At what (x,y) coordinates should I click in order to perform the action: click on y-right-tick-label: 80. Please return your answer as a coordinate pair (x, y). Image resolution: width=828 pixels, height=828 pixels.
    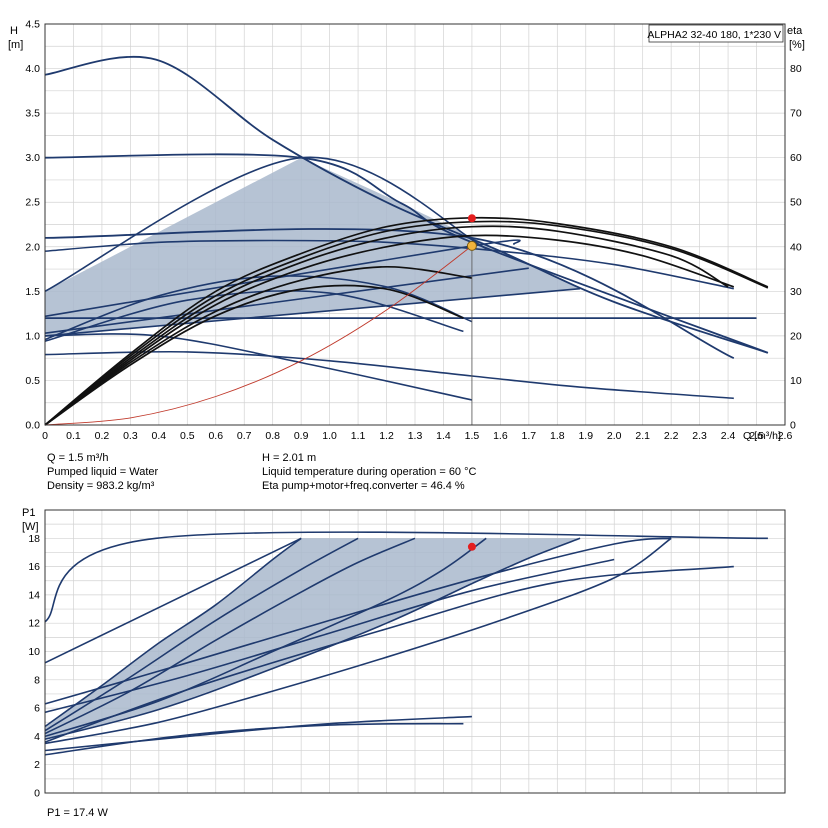
    Looking at the image, I should click on (796, 69).